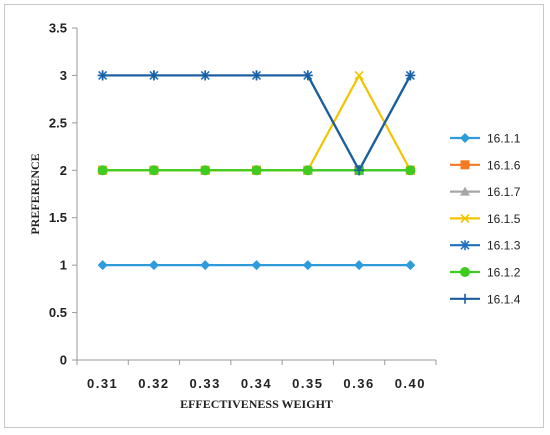 This screenshot has height=435, width=550. I want to click on y-tick-label: 1, so click(63, 265).